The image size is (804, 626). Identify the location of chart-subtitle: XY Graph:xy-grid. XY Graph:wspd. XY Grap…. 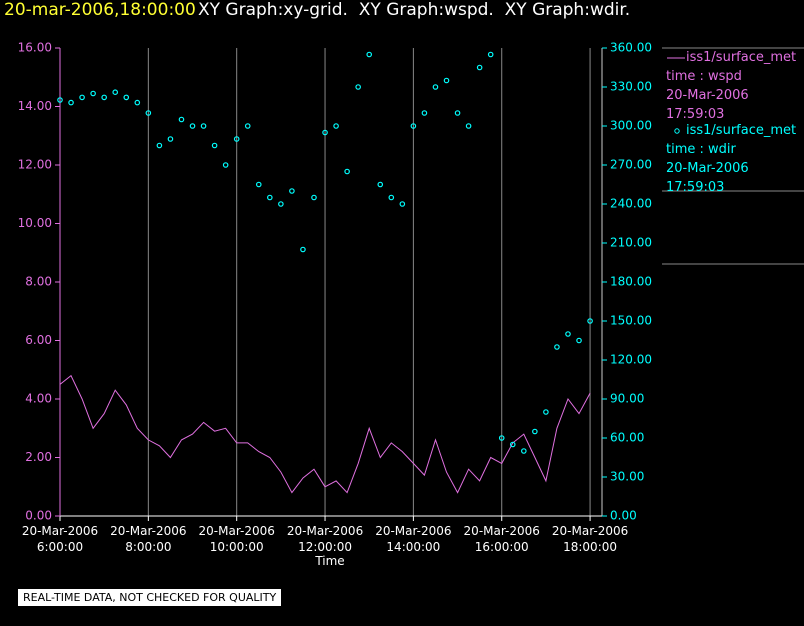
(414, 10).